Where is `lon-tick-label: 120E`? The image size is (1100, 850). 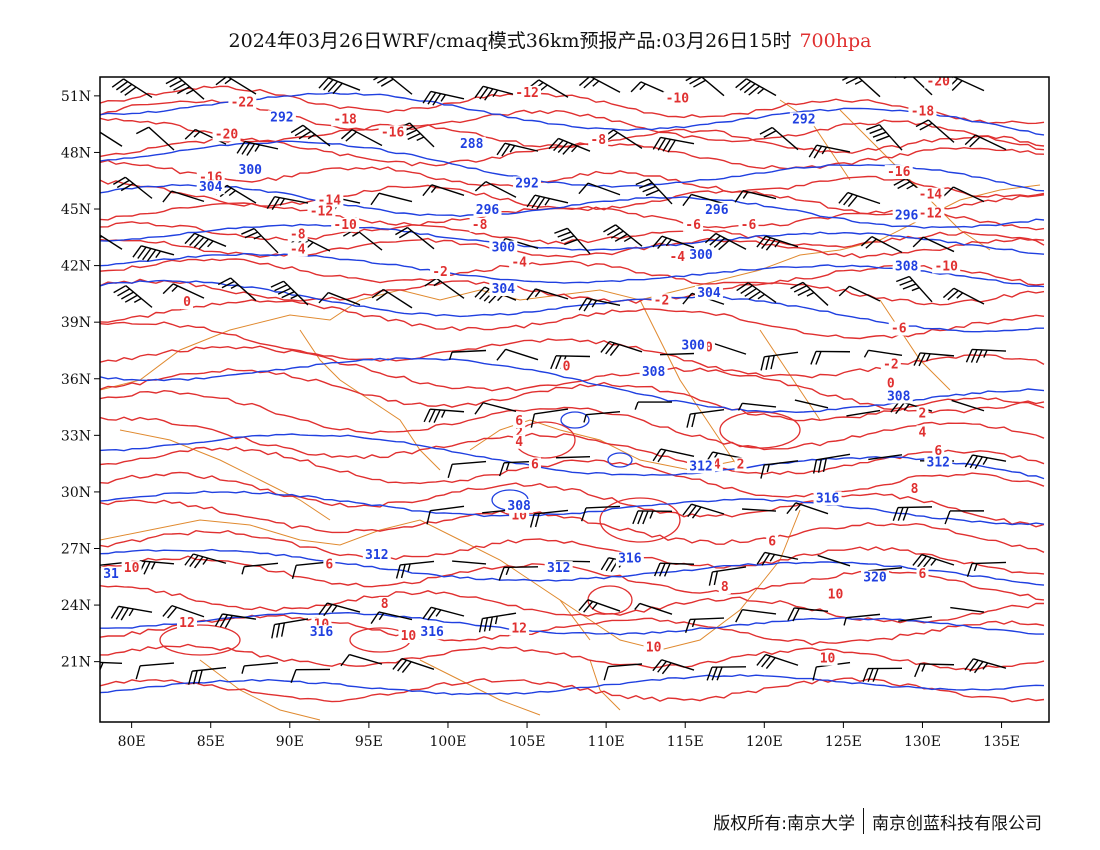
lon-tick-label: 120E is located at coordinates (764, 742).